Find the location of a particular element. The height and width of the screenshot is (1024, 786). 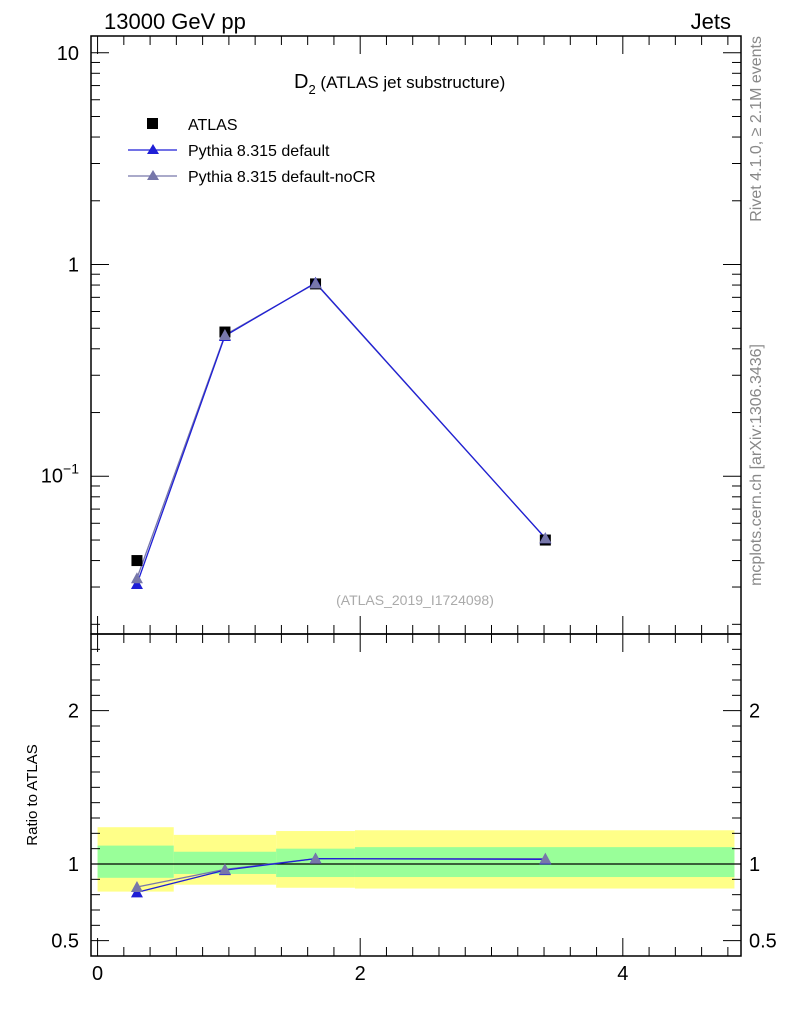

legend-label-atlas: ATLAS is located at coordinates (213, 125).